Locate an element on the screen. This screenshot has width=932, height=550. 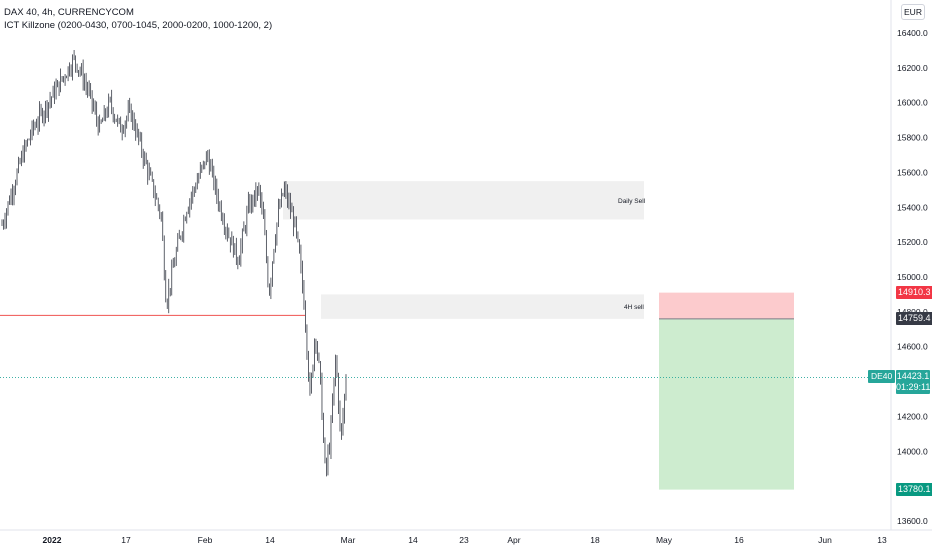
price-tick: 15400.0 is located at coordinates (912, 207).